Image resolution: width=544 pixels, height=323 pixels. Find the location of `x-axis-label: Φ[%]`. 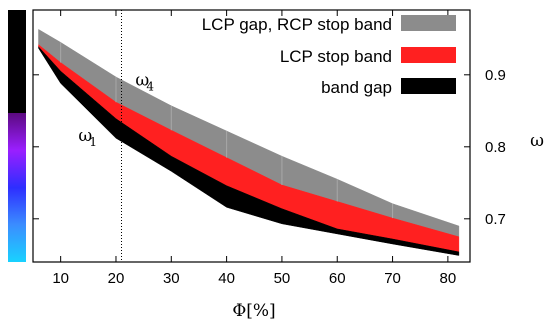

x-axis-label: Φ[%] is located at coordinates (253, 311).